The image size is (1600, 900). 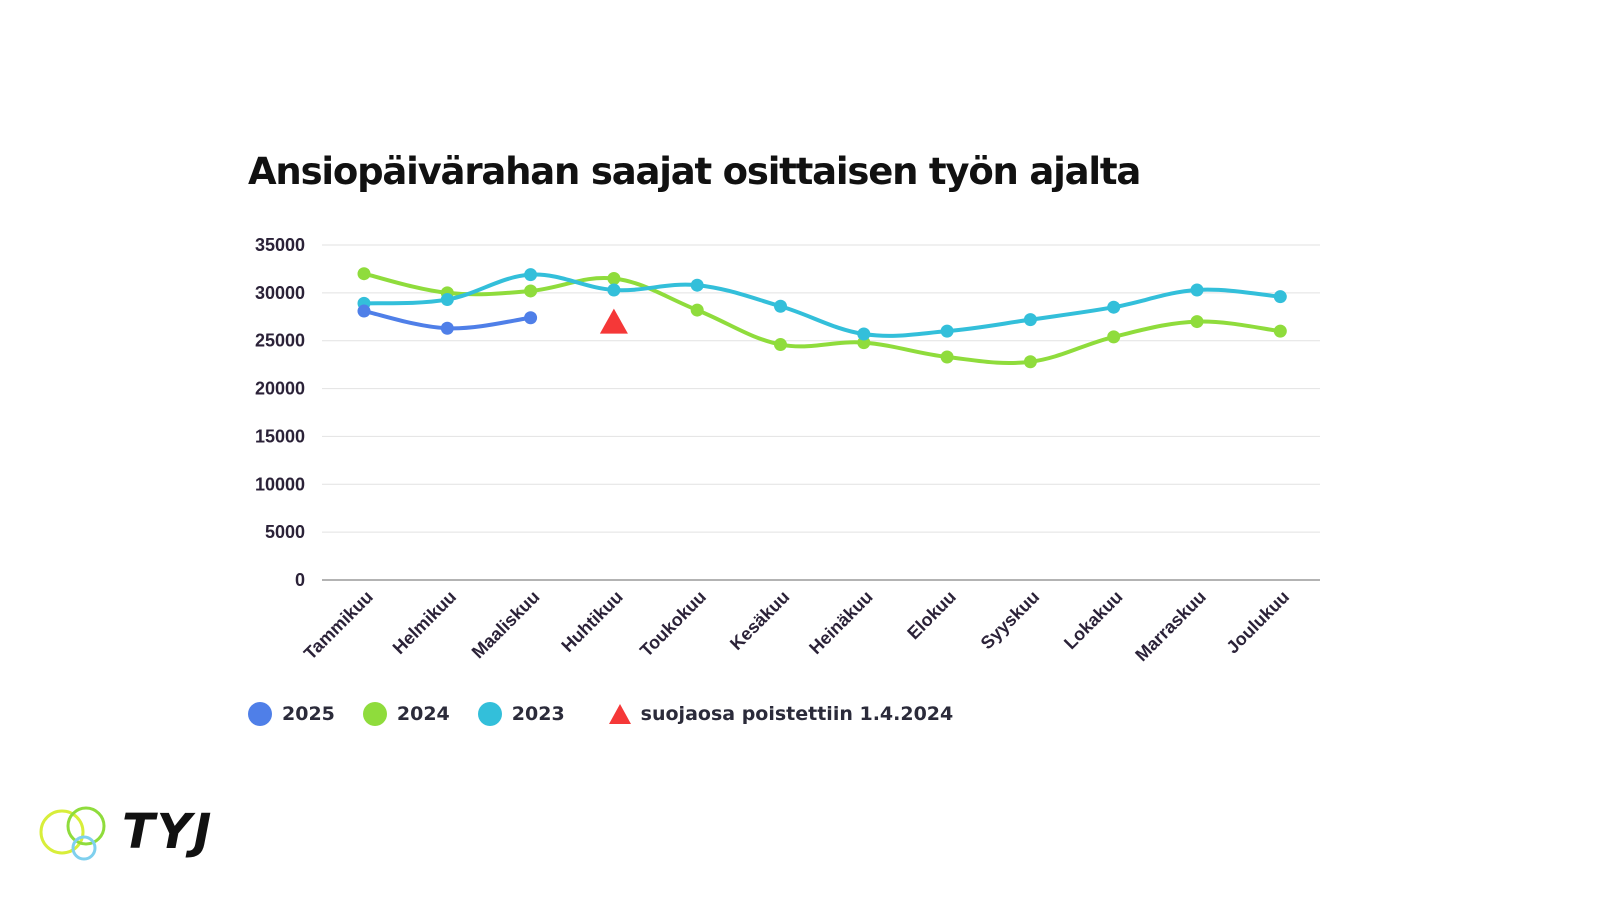 What do you see at coordinates (1170, 626) in the screenshot?
I see `x-tick-label: Marraskuu` at bounding box center [1170, 626].